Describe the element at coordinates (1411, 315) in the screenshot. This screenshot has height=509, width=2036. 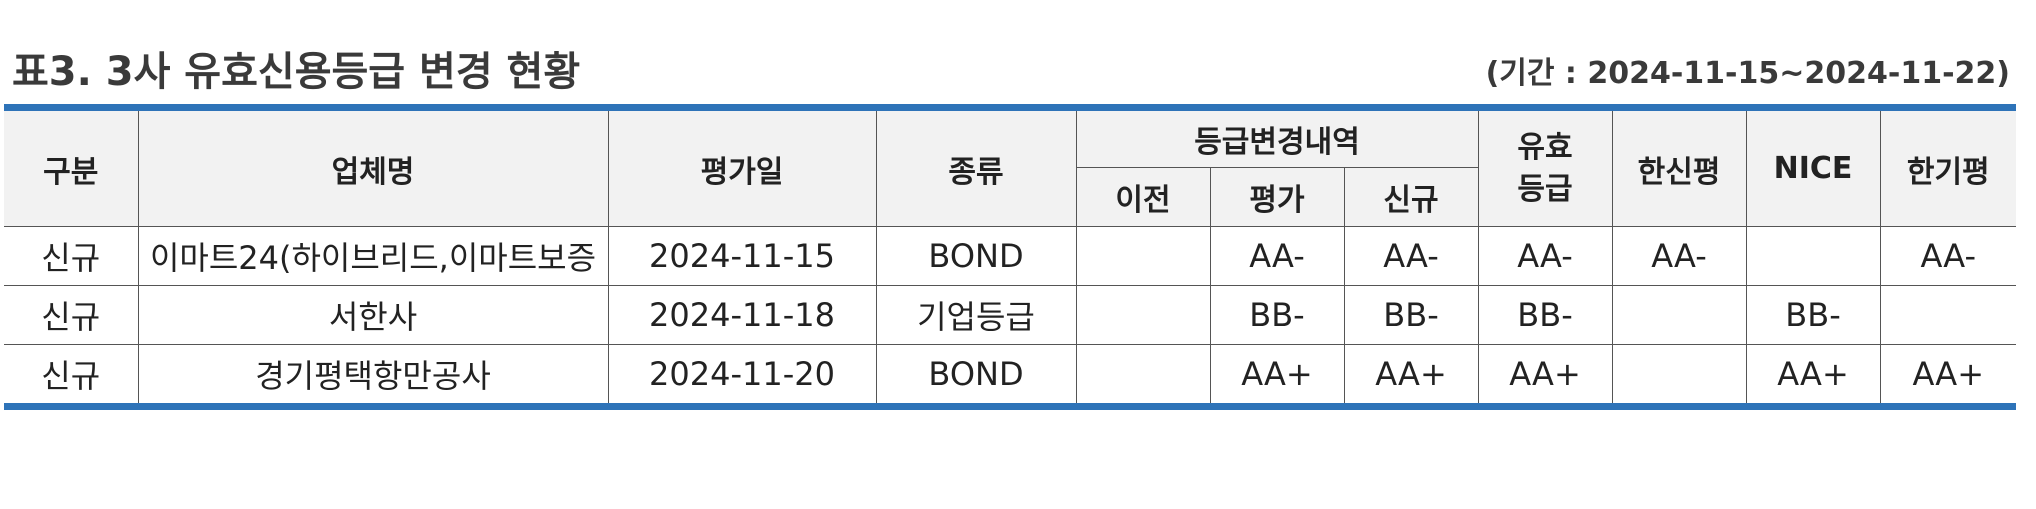
I see `cell-new: BB-` at that location.